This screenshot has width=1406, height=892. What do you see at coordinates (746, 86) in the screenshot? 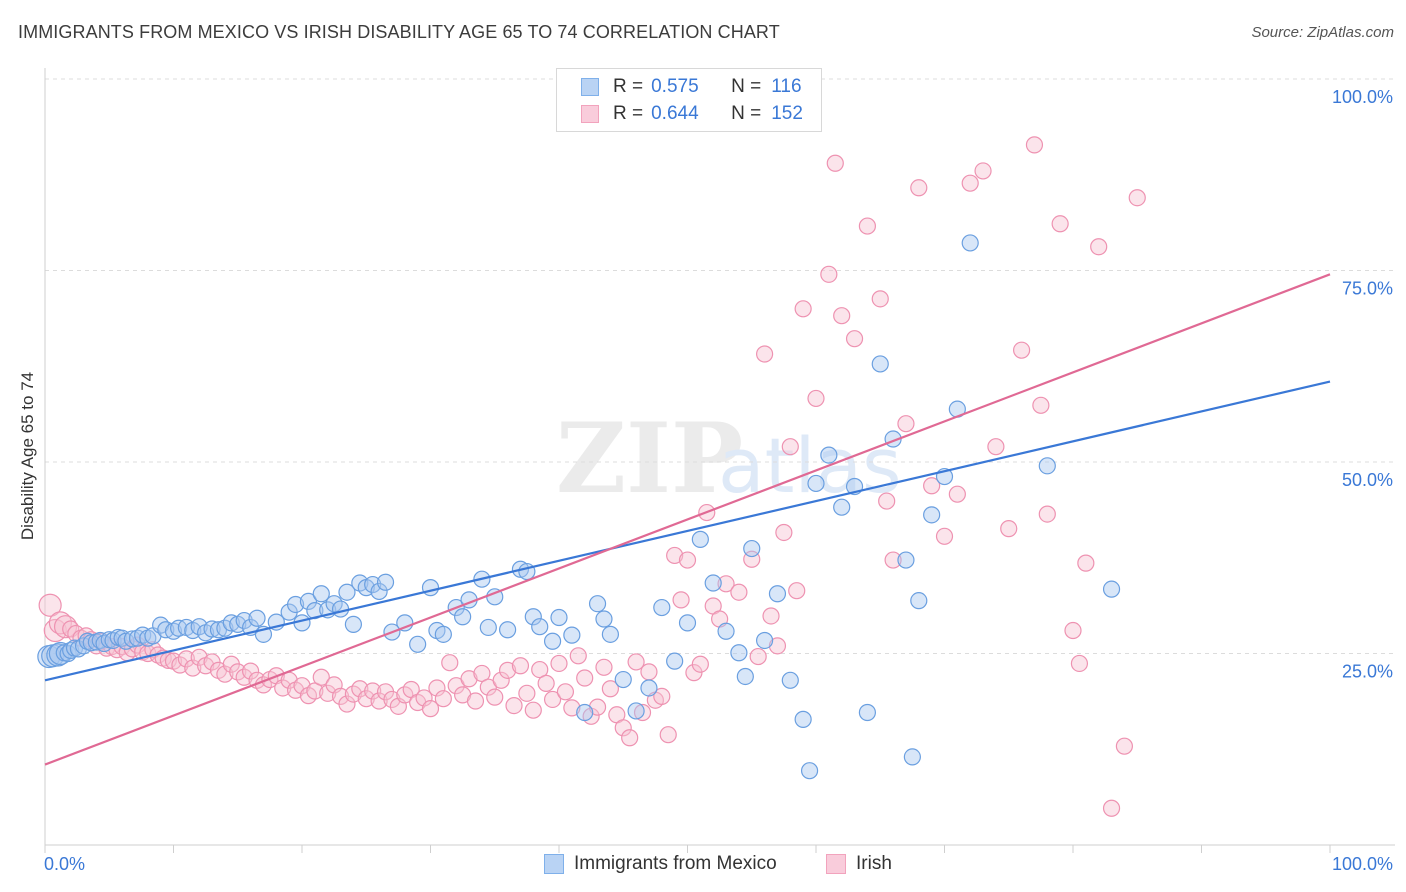
I see `legend-n-label: N =` at bounding box center [746, 86].